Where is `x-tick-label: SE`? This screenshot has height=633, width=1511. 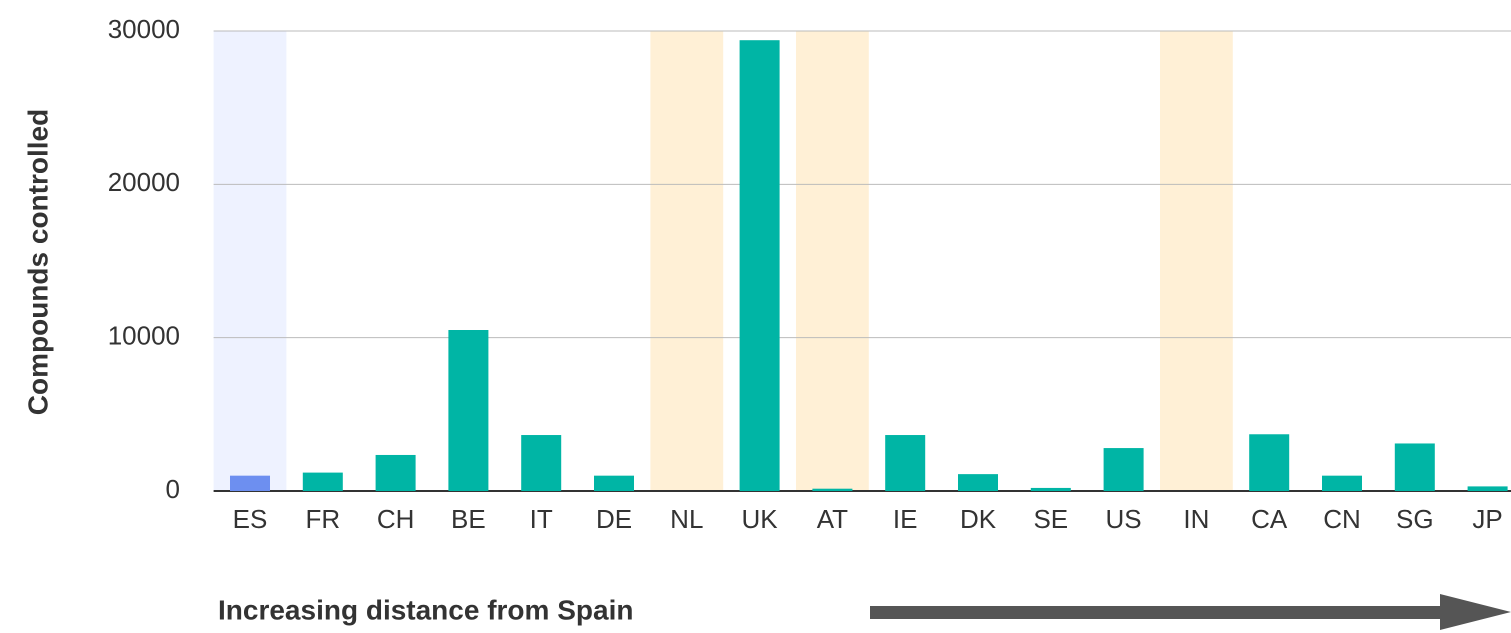
x-tick-label: SE is located at coordinates (1050, 519).